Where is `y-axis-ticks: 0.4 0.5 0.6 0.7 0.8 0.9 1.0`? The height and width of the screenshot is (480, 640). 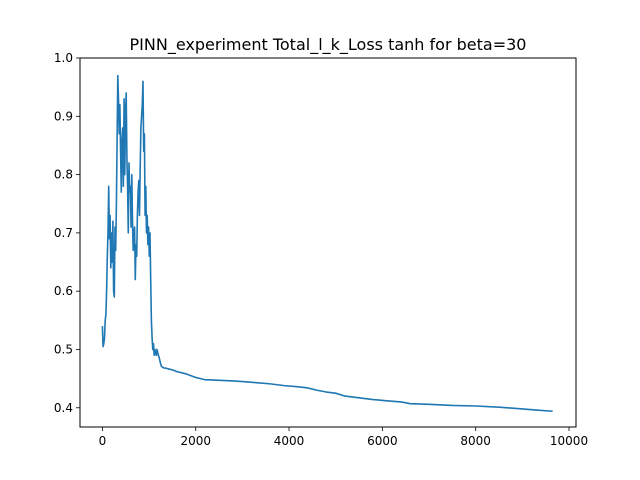
y-axis-ticks: 0.4 0.5 0.6 0.7 0.8 0.9 1.0 is located at coordinates (67, 233).